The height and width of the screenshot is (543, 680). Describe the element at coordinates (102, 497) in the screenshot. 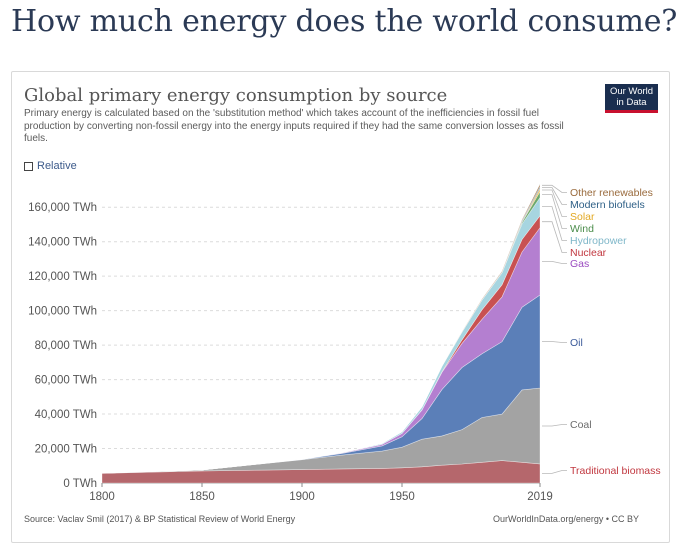

I see `x-tick-label: 1800` at that location.